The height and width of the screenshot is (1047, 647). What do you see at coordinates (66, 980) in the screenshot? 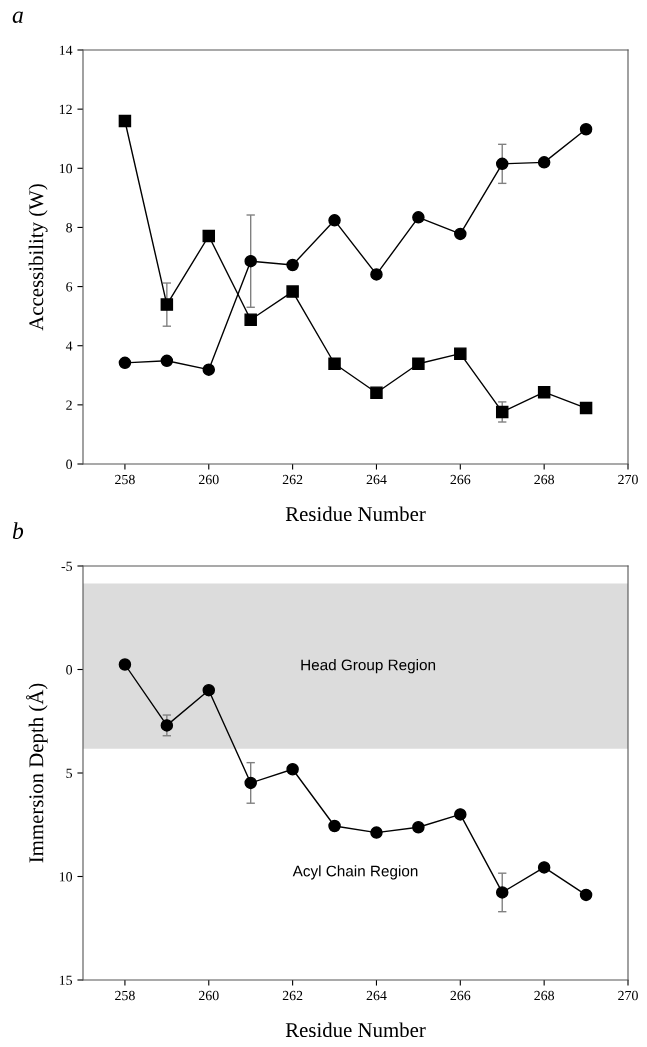
I see `y-tick-label: 15` at bounding box center [66, 980].